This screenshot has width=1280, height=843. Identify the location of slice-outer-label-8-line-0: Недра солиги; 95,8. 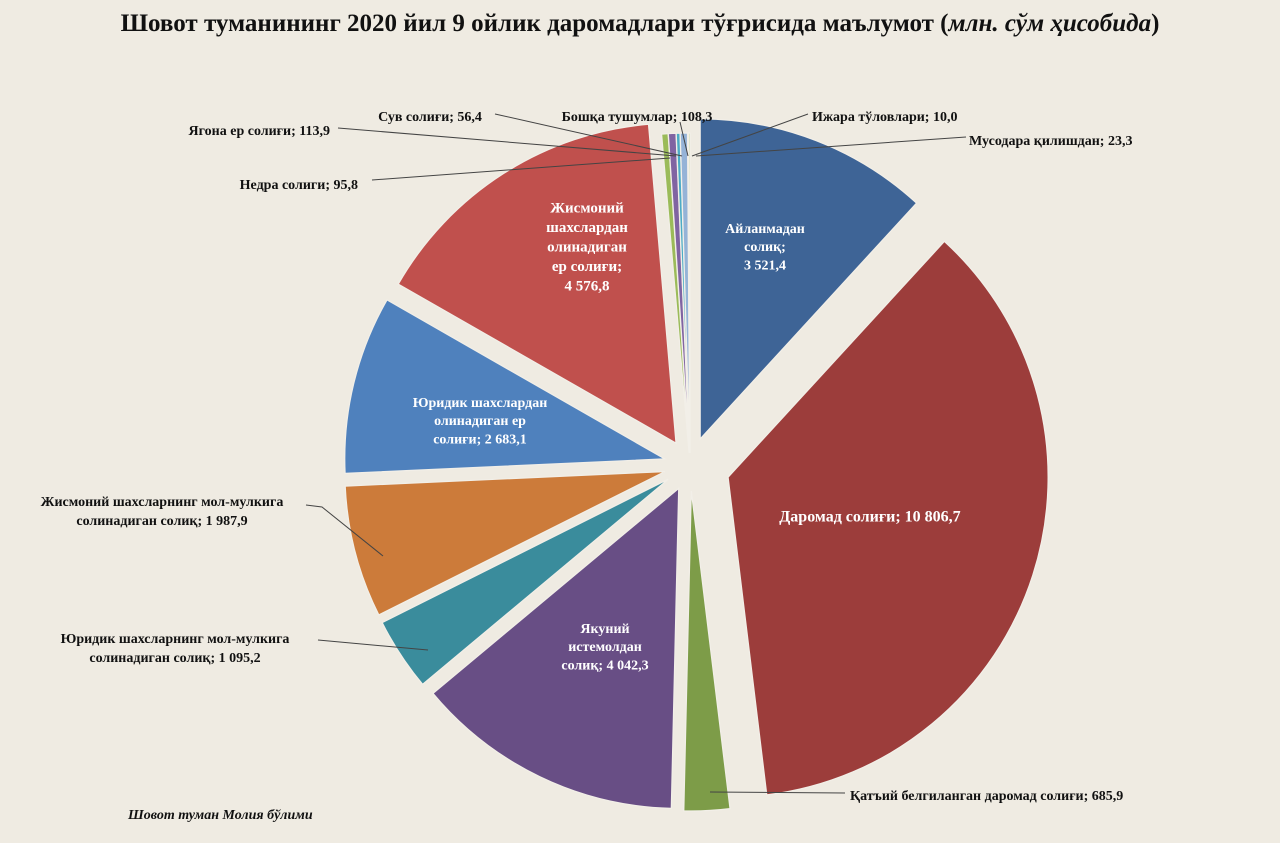
(299, 185).